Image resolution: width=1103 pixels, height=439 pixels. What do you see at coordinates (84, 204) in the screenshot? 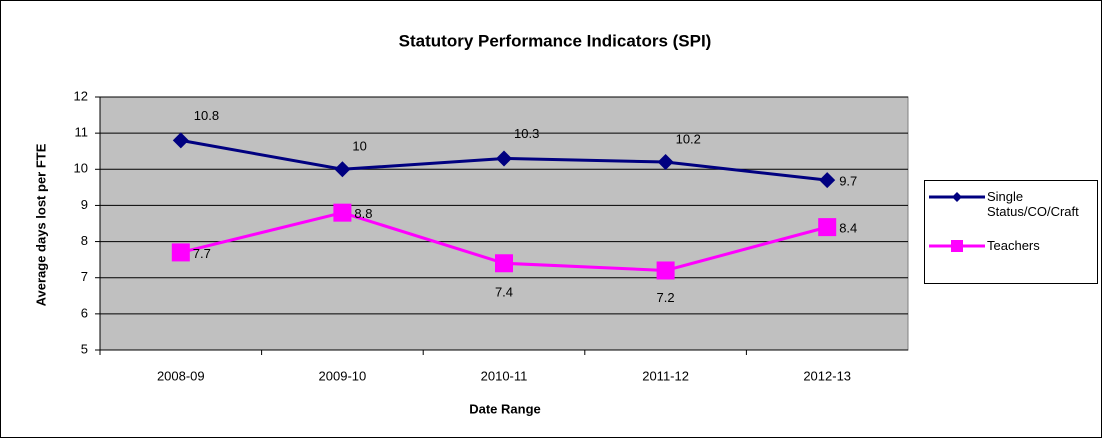
I see `y-tick-label: 9` at bounding box center [84, 204].